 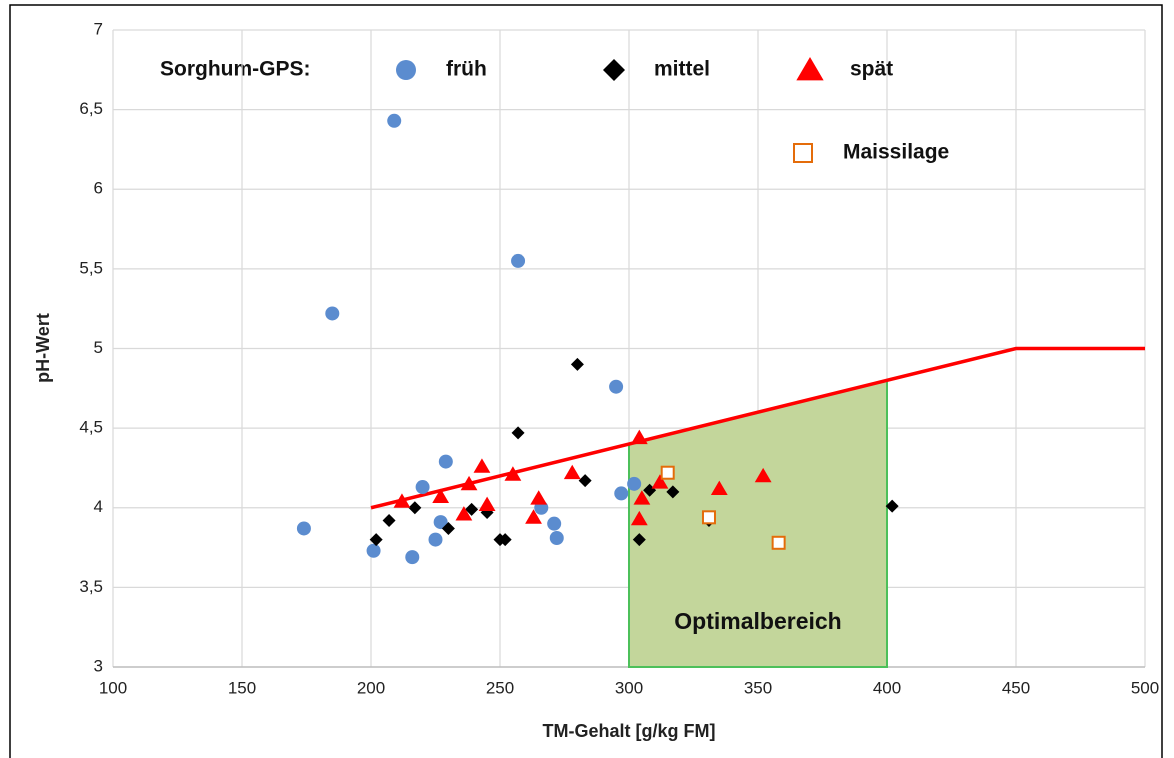 What do you see at coordinates (235, 69) in the screenshot?
I see `legend-title: Sorghum-GPS:` at bounding box center [235, 69].